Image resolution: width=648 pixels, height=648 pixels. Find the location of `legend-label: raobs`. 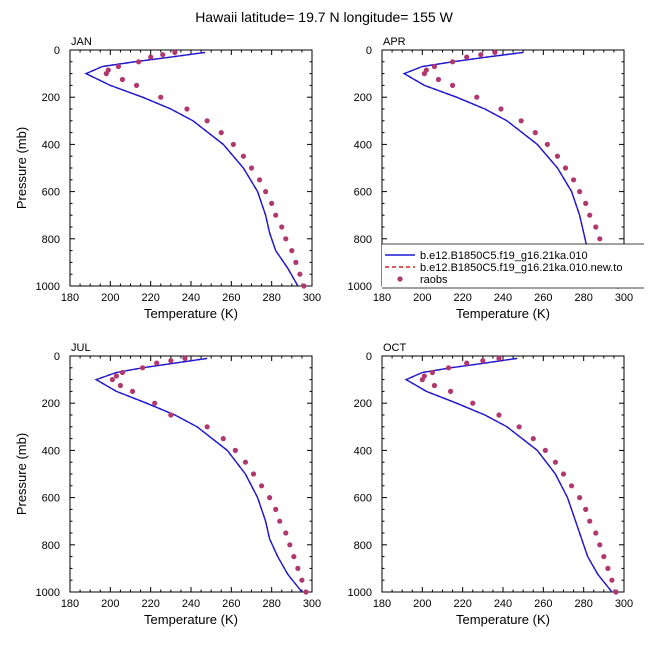

legend-label: raobs is located at coordinates (434, 280).